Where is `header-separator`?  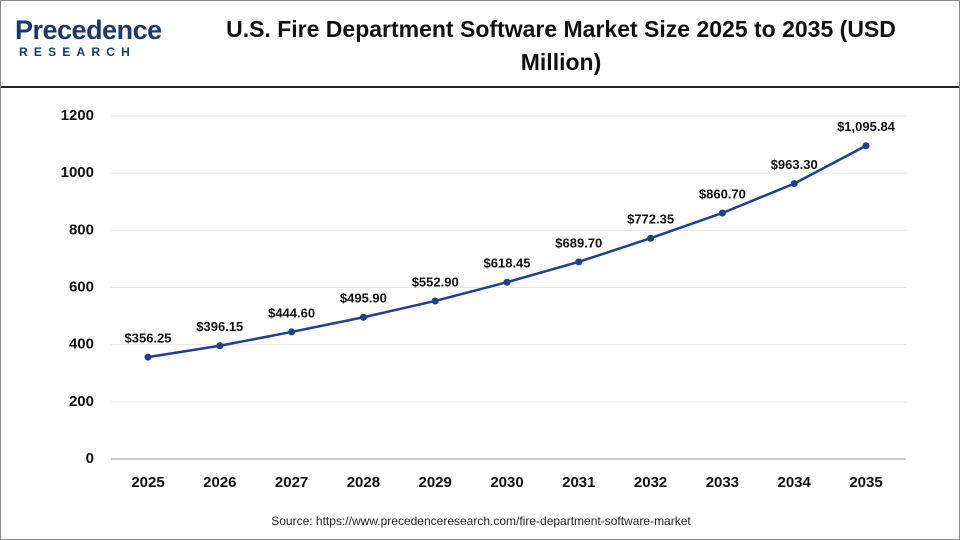 header-separator is located at coordinates (480, 87).